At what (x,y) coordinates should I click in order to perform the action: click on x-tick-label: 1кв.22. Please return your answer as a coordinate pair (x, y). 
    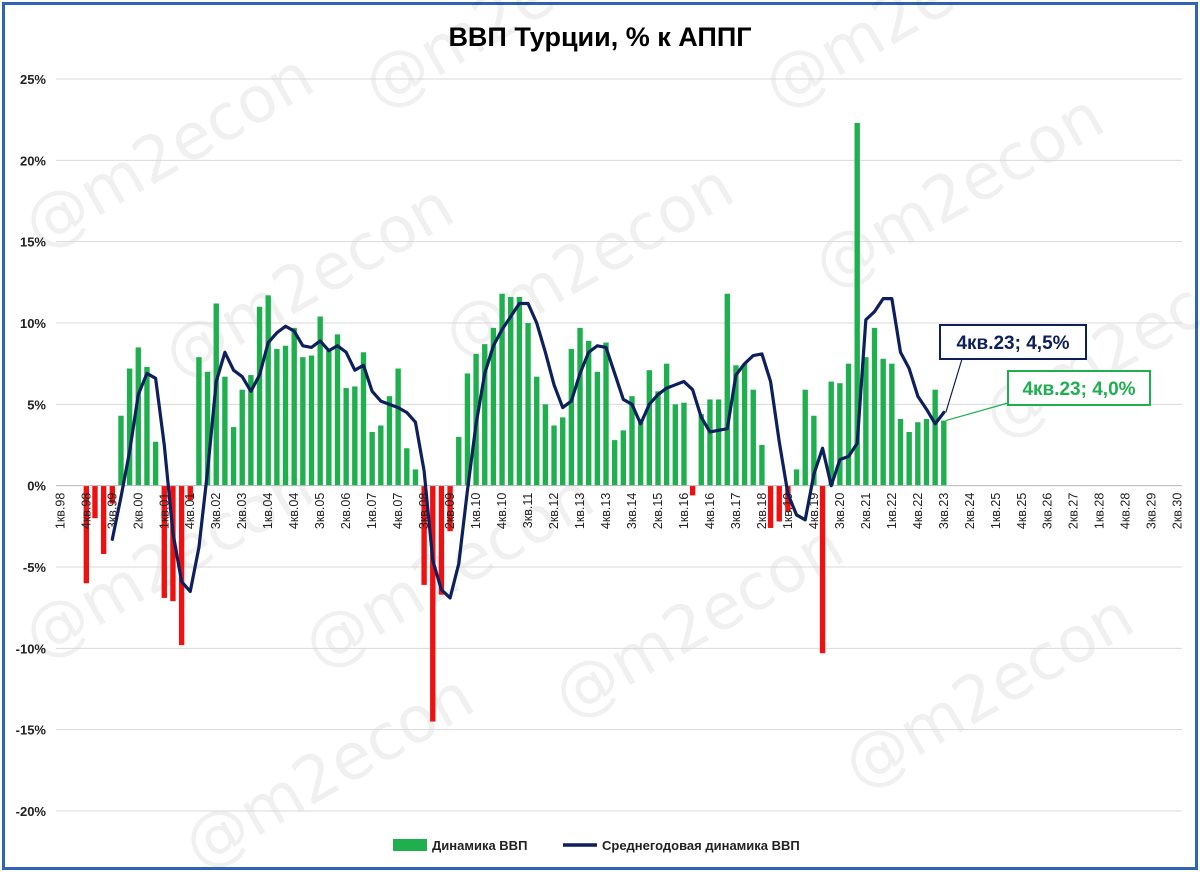
    Looking at the image, I should click on (892, 511).